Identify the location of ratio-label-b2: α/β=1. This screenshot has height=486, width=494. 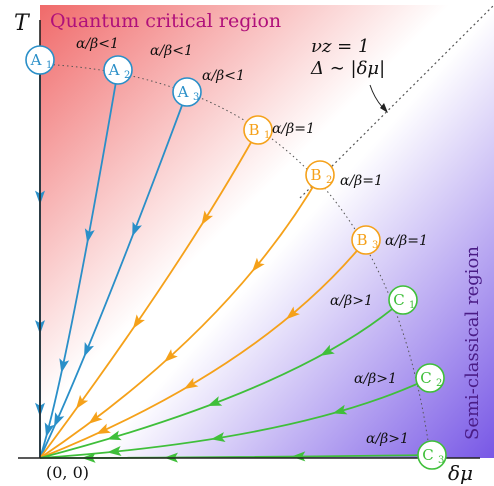
(361, 181).